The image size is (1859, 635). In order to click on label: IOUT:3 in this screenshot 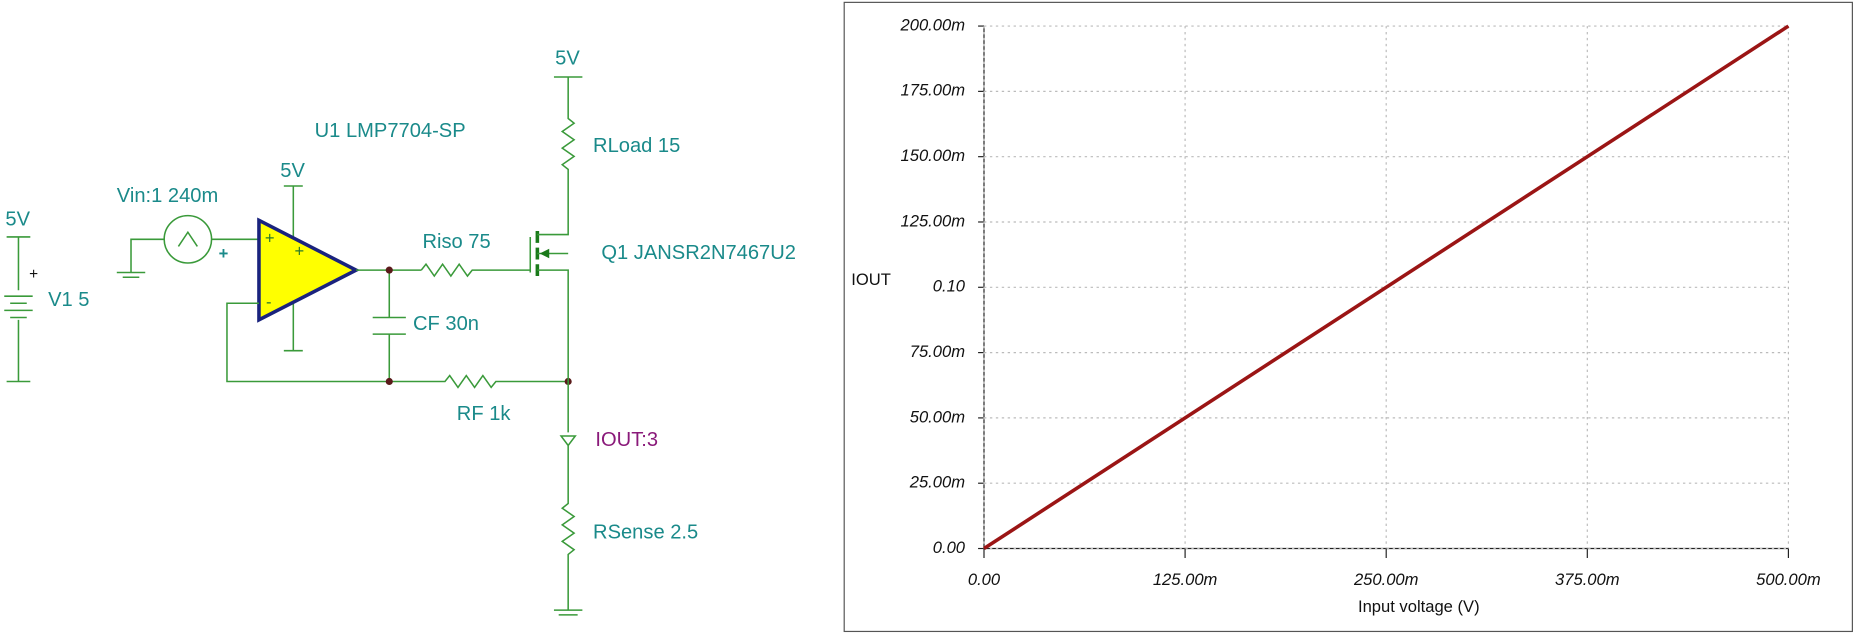, I will do `click(626, 440)`.